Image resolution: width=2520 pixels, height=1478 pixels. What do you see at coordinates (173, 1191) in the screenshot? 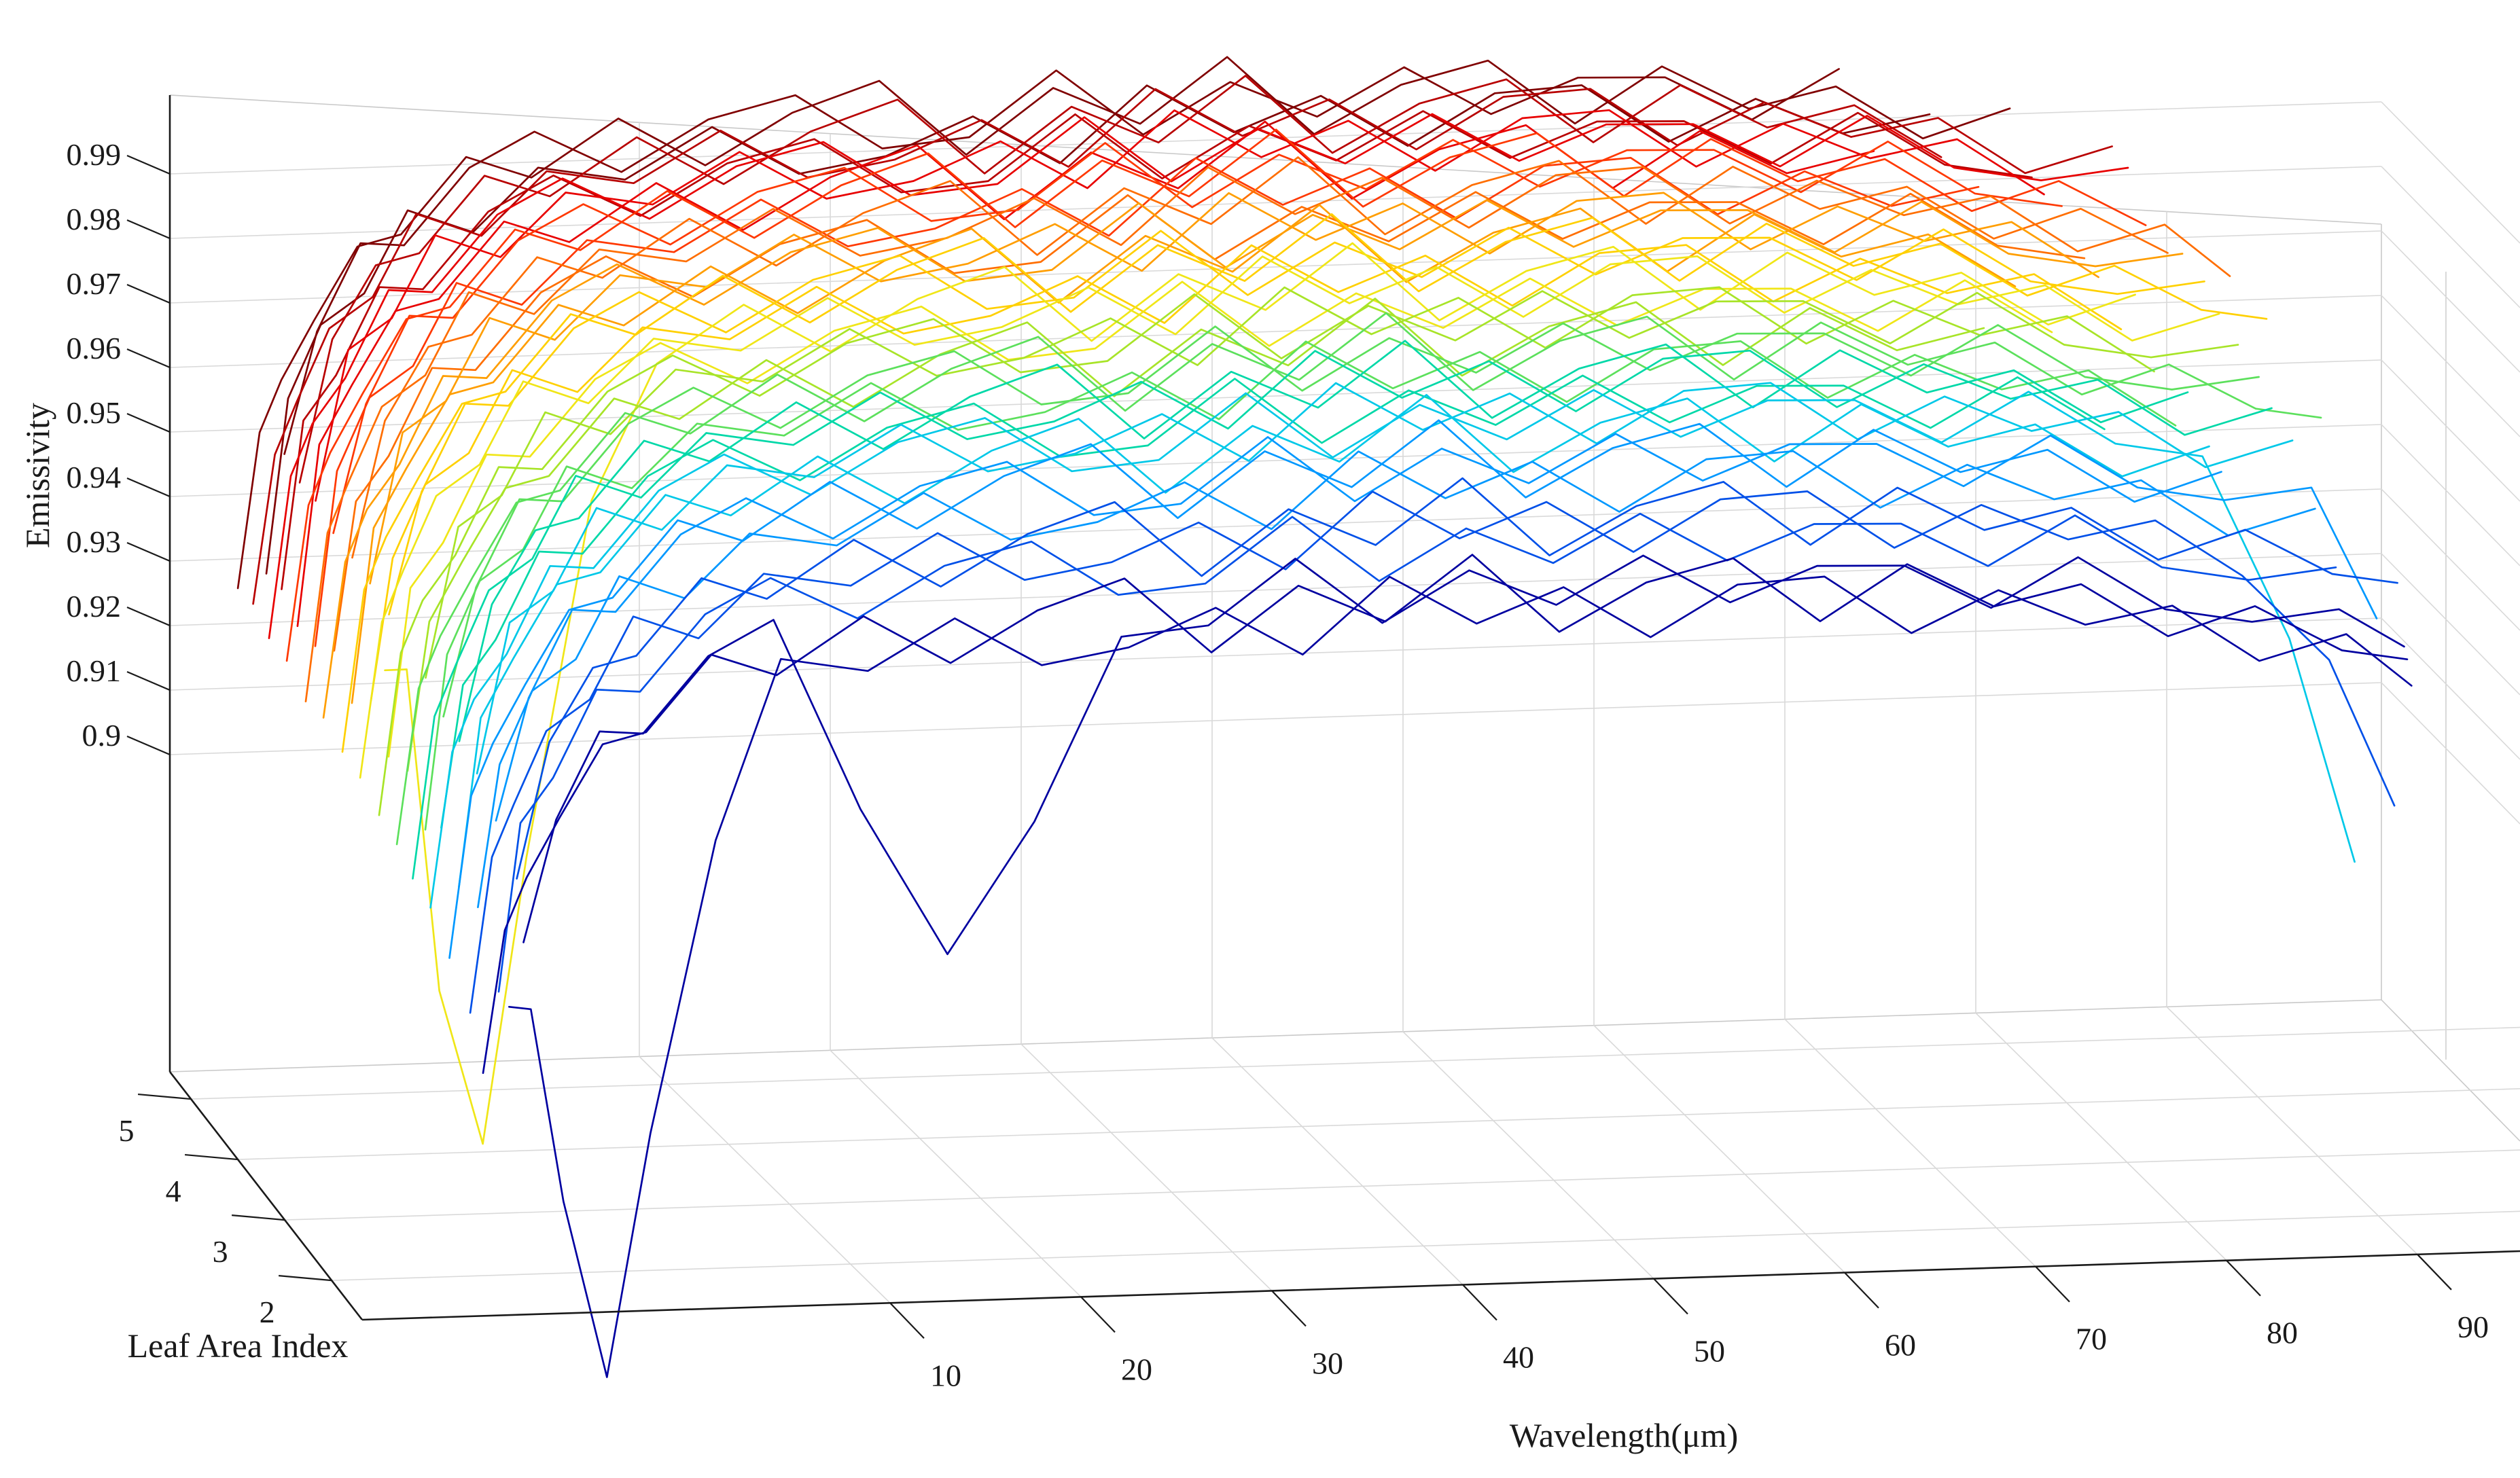
I see `y-tick-label: 4` at bounding box center [173, 1191].